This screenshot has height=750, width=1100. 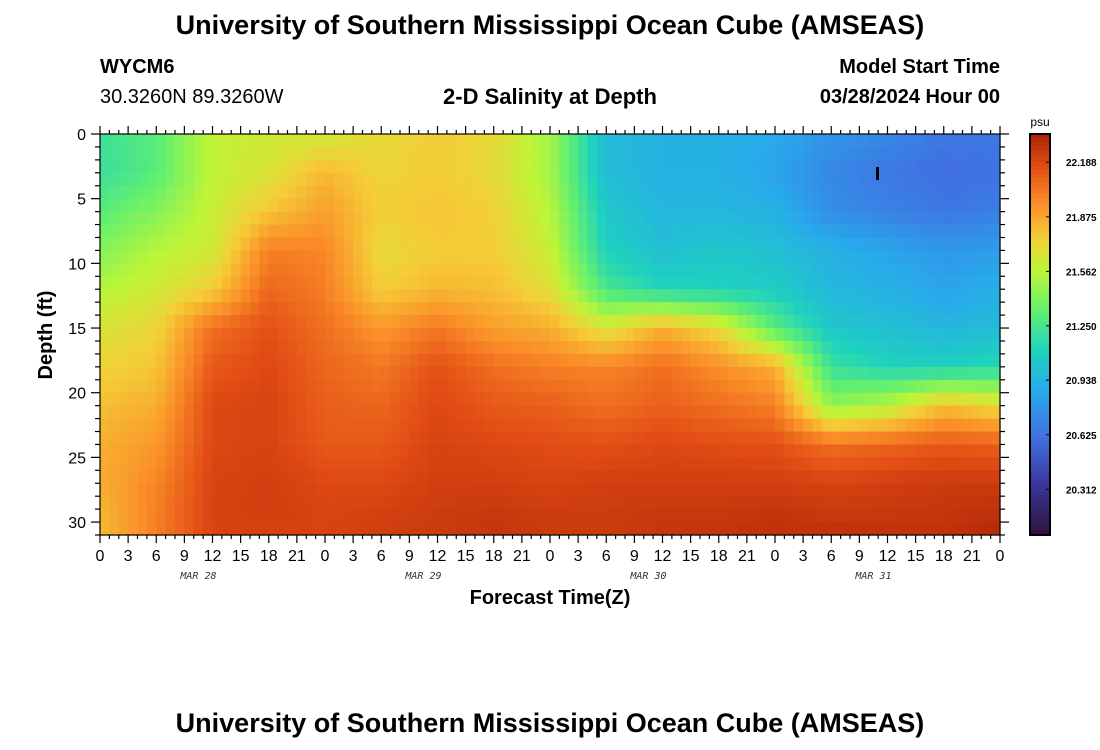 What do you see at coordinates (1039, 122) in the screenshot?
I see `colorbar-unit: psu` at bounding box center [1039, 122].